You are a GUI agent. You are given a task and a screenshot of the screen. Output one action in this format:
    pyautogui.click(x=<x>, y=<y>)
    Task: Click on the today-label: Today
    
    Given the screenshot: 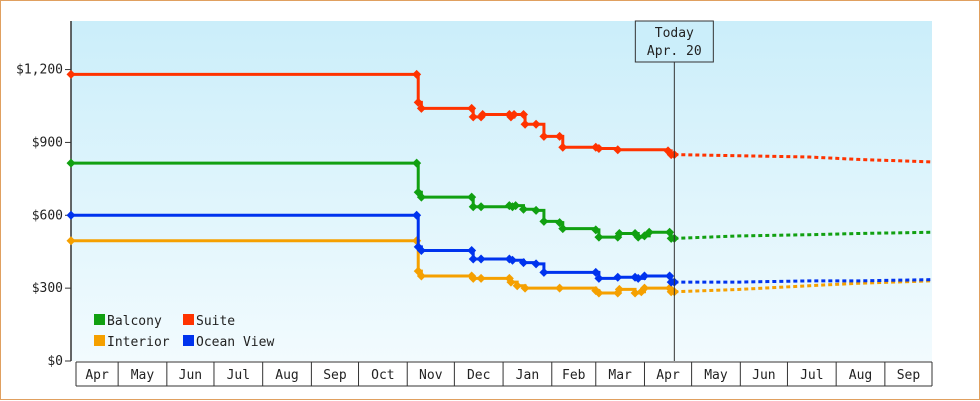 What is the action you would take?
    pyautogui.click(x=674, y=33)
    